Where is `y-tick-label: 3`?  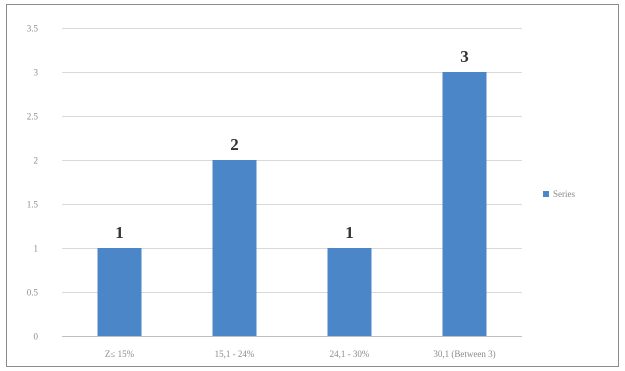 y-tick-label: 3 is located at coordinates (36, 73).